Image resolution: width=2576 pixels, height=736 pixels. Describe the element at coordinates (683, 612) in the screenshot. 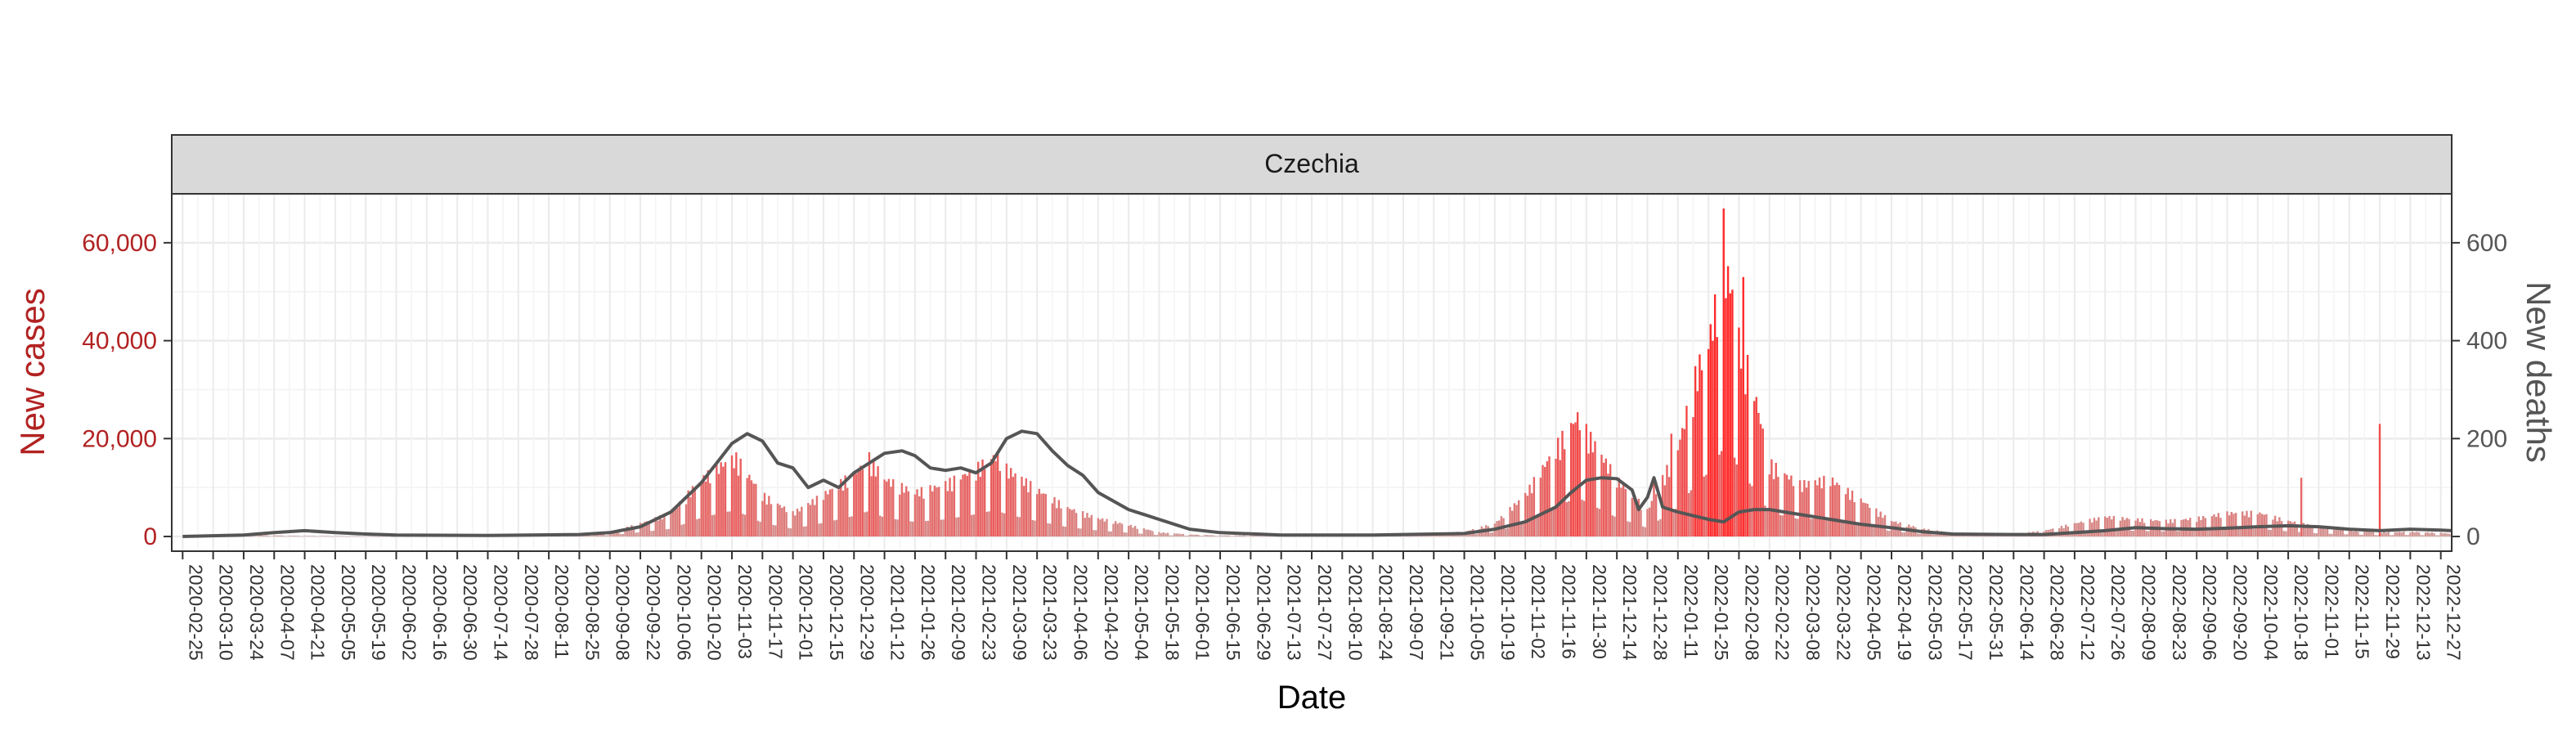

I see `x-axis-tick-label: 2020-10-06` at that location.